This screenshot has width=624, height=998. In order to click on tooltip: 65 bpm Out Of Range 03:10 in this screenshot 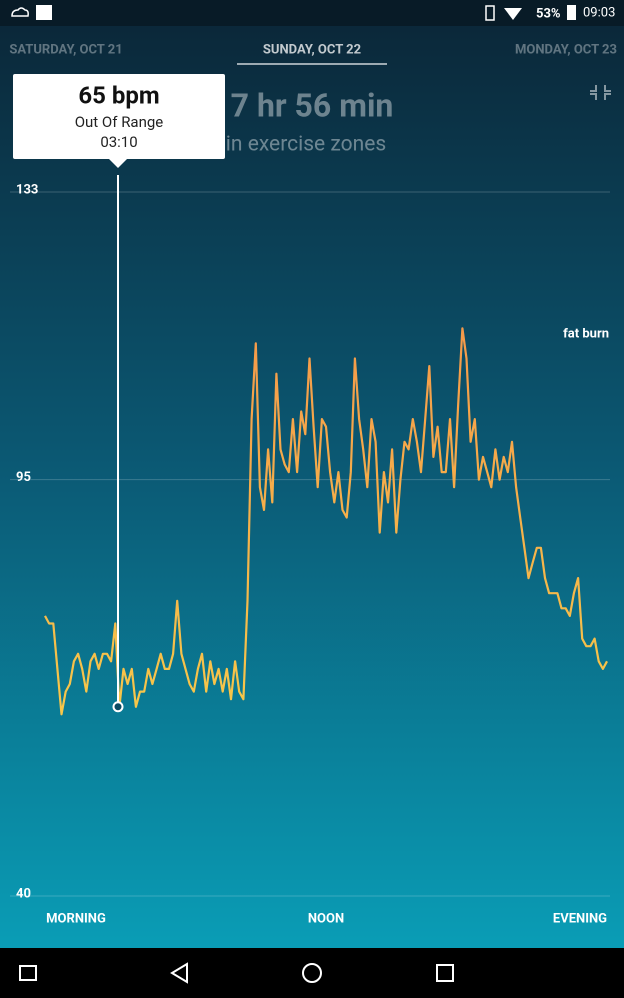, I will do `click(119, 121)`.